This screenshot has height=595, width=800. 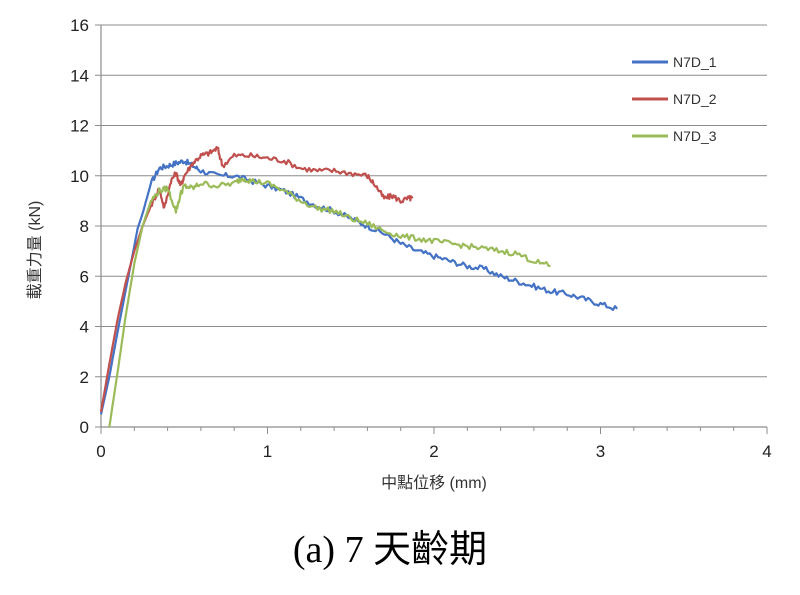 I want to click on y-tick-label-2: 2, so click(x=84, y=377).